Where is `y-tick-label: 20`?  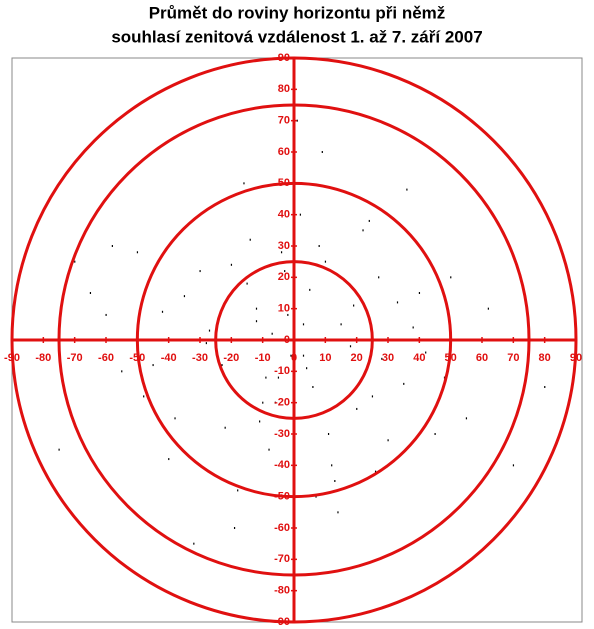 y-tick-label: 20 is located at coordinates (284, 277).